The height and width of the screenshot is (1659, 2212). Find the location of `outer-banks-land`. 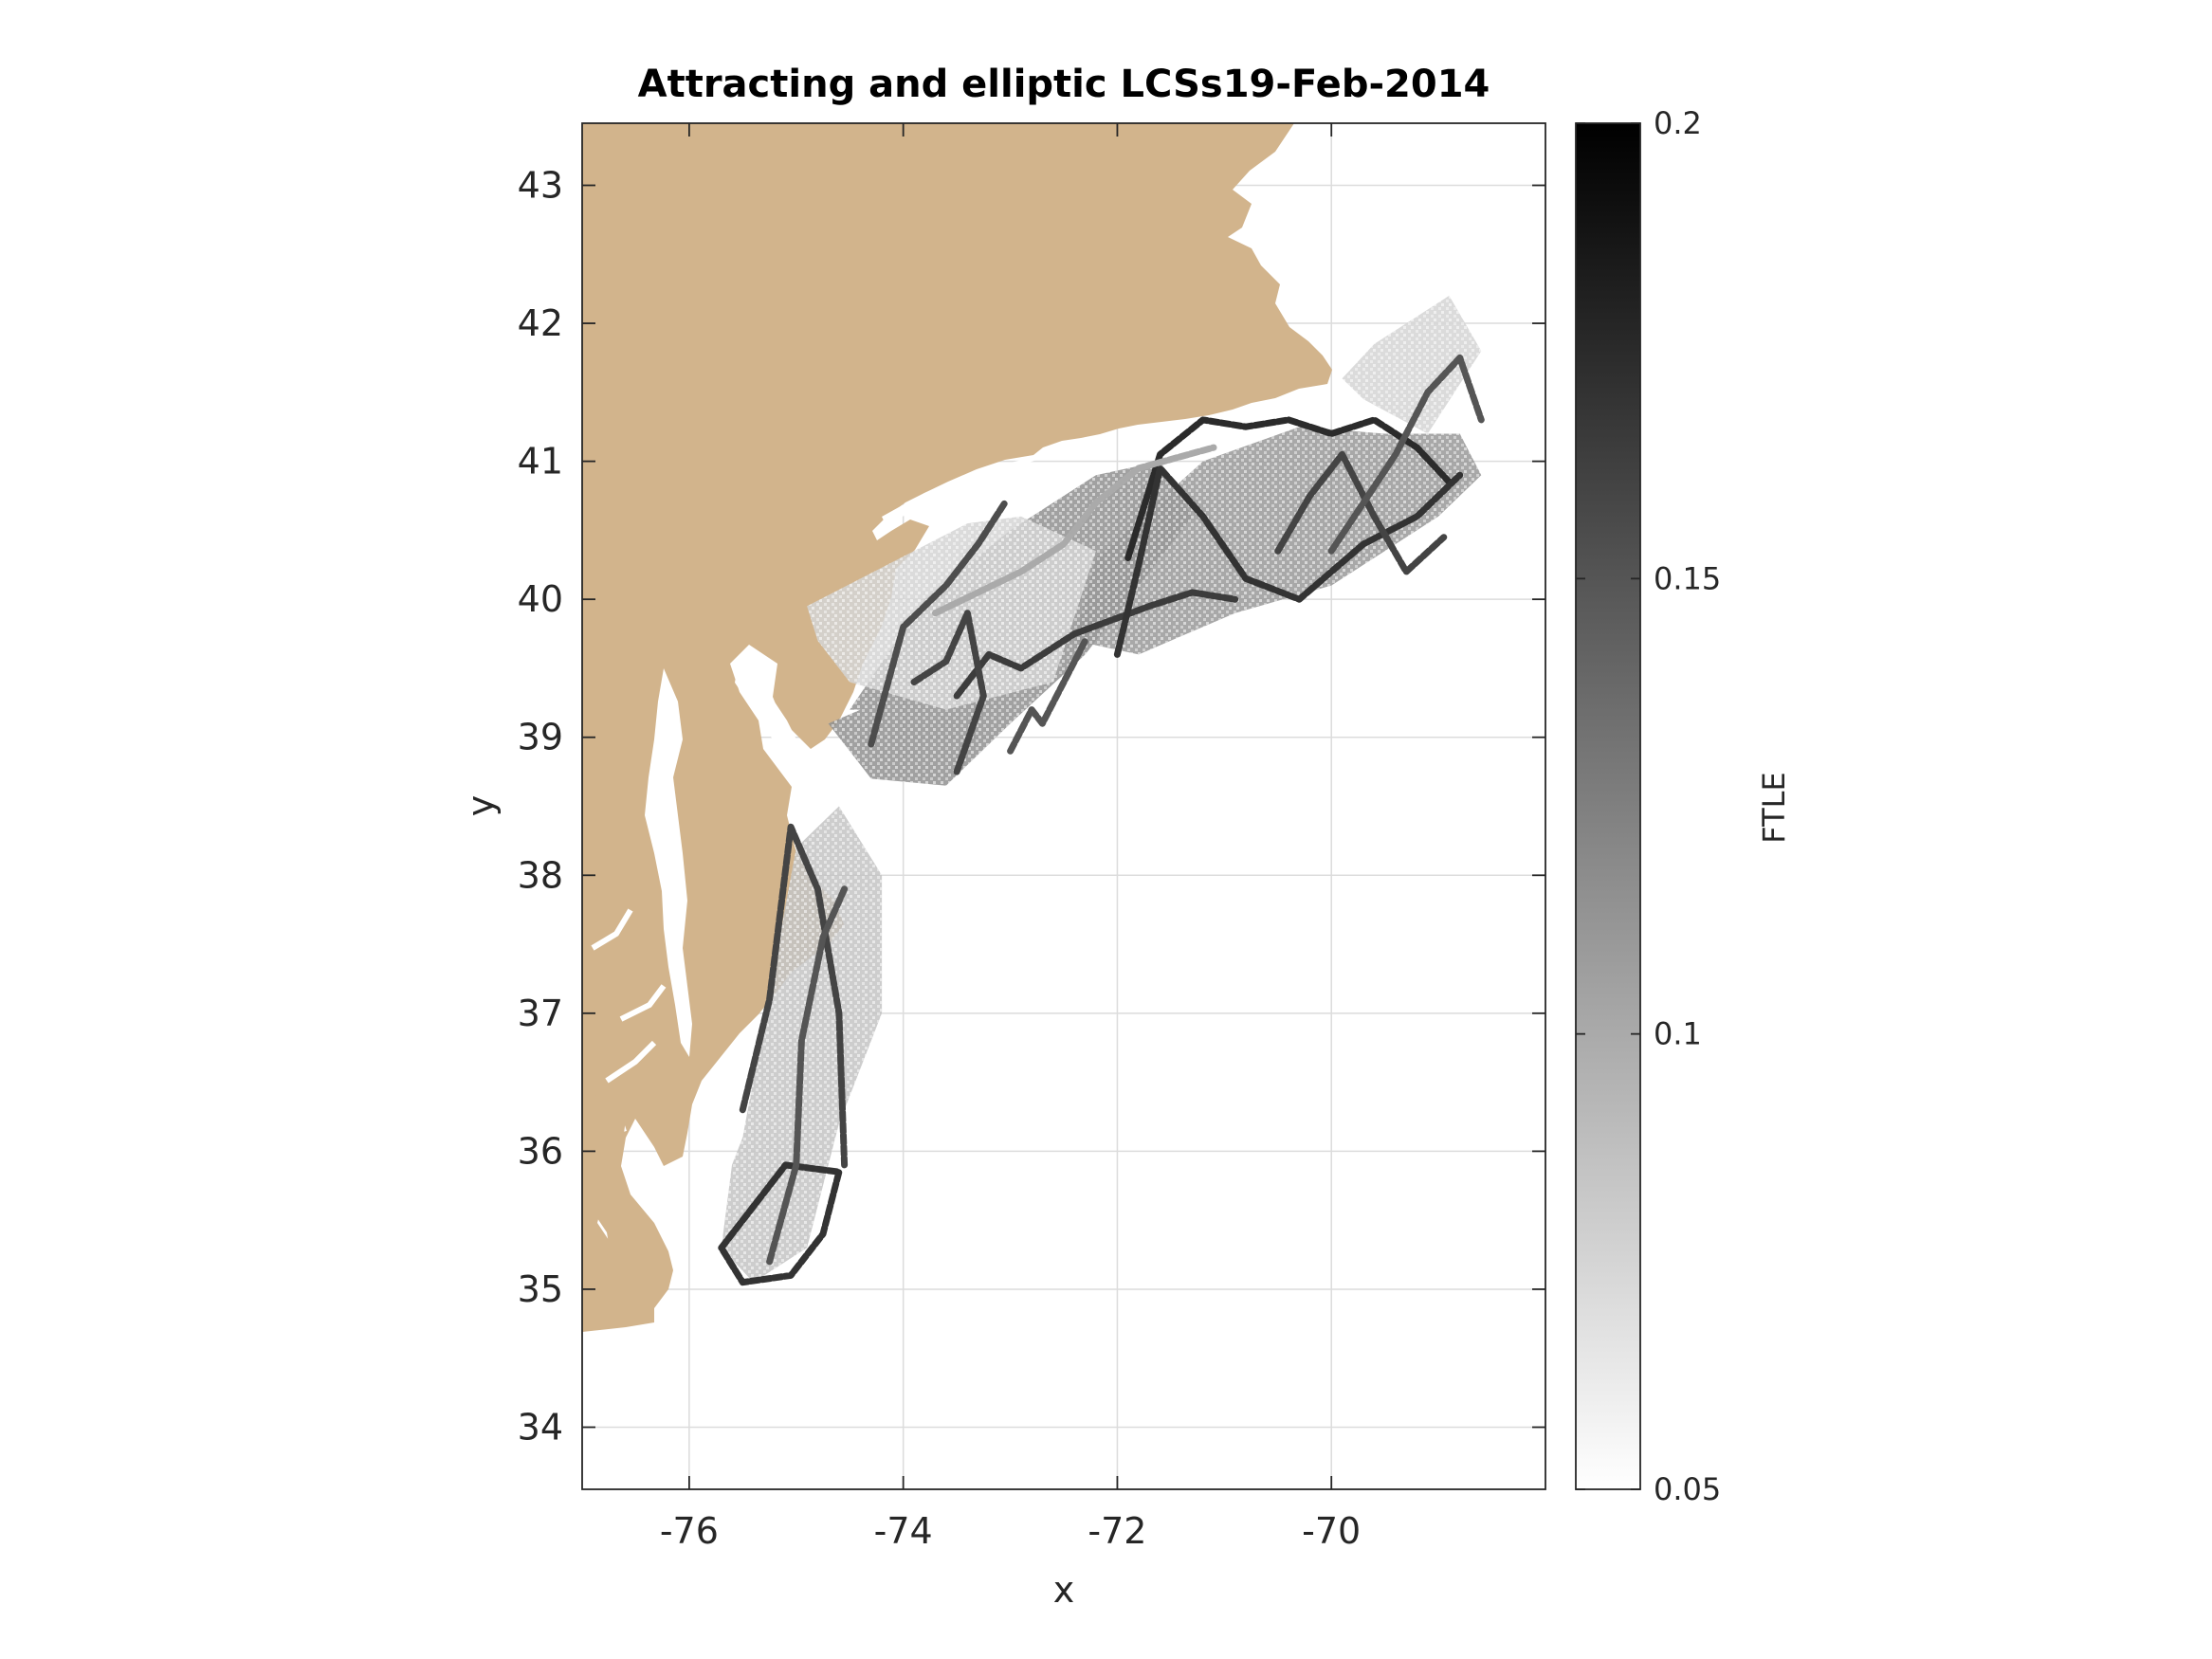

outer-banks-land is located at coordinates (618, 1211).